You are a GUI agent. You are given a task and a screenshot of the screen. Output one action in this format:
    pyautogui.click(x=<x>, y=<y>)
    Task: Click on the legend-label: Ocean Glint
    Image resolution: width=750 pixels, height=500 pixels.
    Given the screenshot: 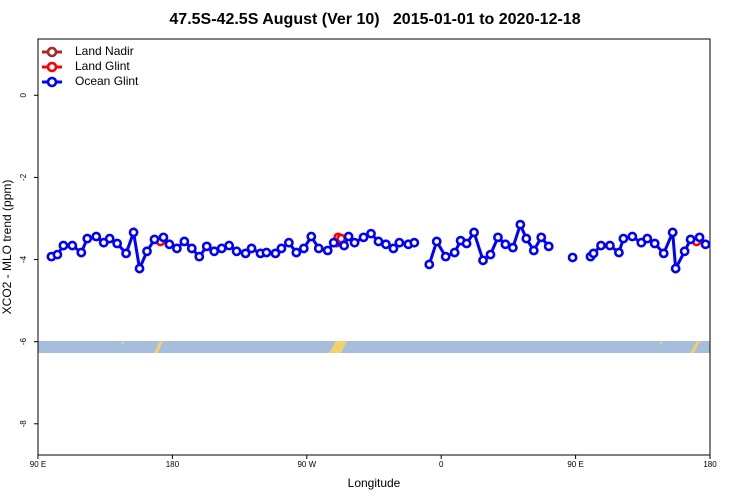 What is the action you would take?
    pyautogui.click(x=107, y=81)
    